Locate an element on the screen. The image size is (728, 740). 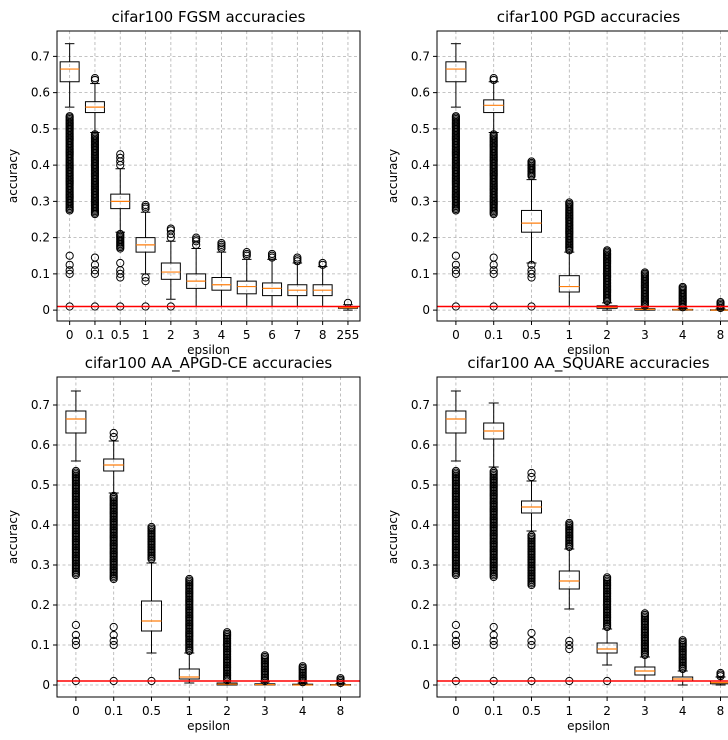
chart-title: cifar100 FGSM accuracies is located at coordinates (209, 17).